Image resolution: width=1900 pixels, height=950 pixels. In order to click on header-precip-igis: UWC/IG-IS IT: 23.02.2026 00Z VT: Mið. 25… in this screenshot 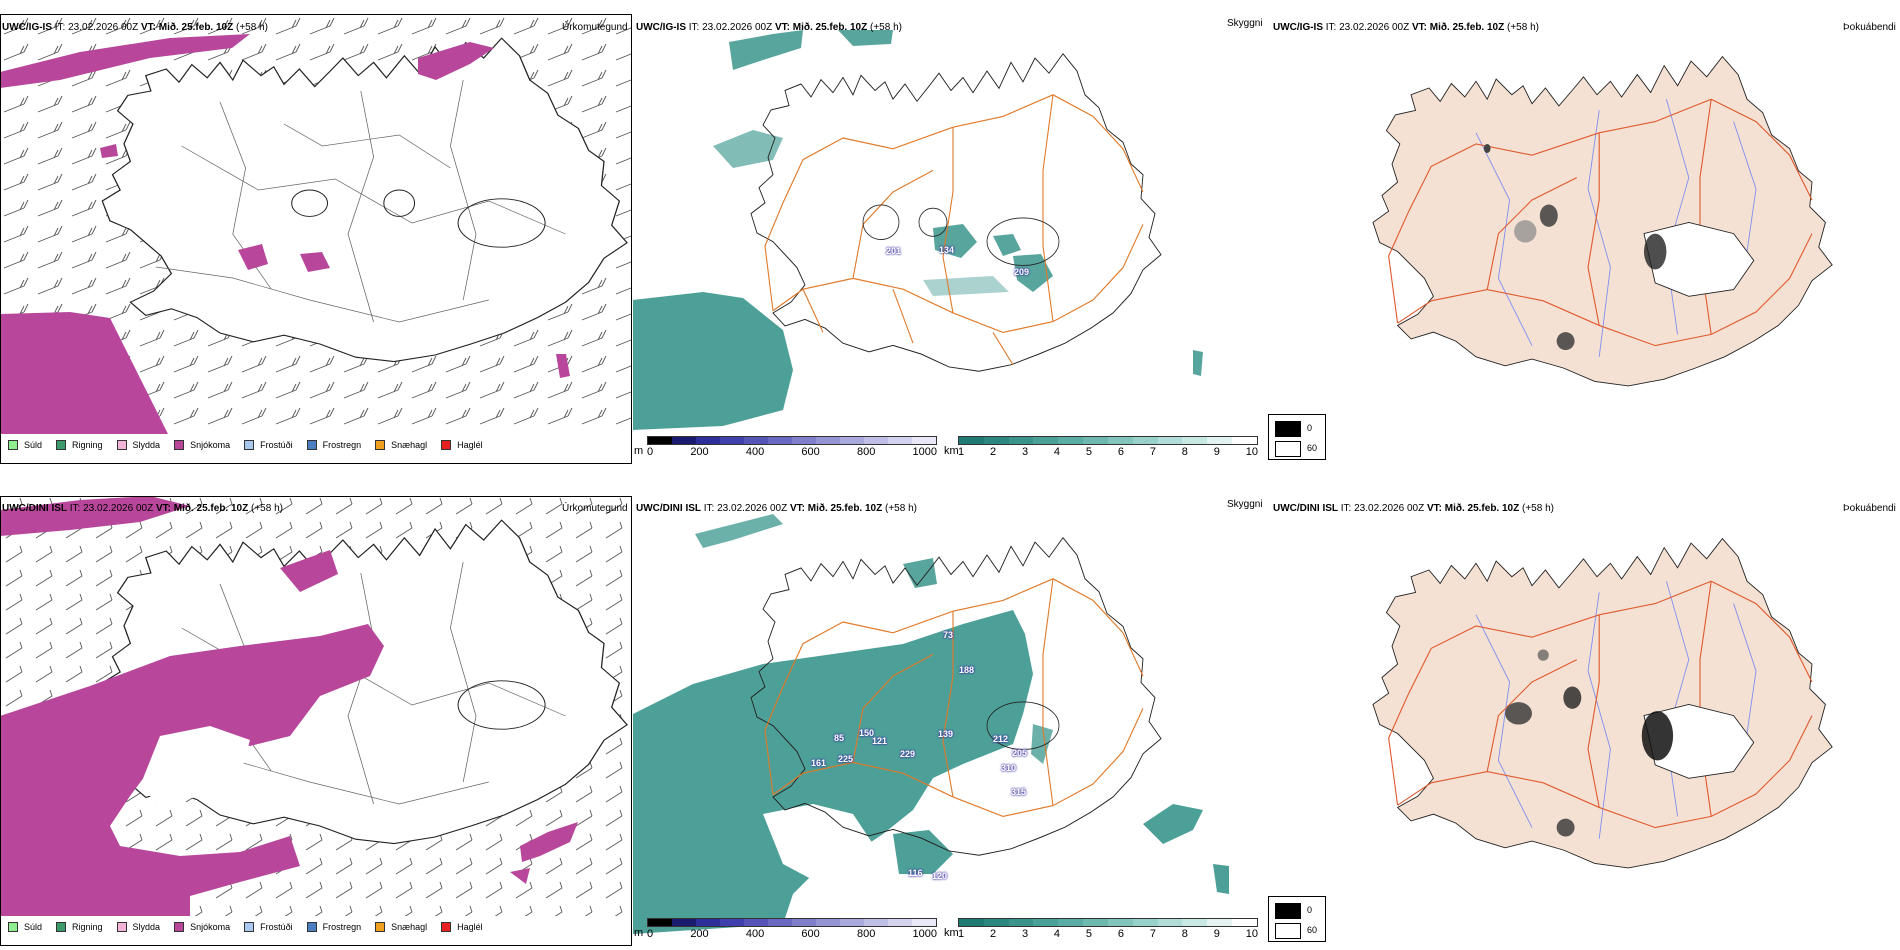, I will do `click(135, 27)`.